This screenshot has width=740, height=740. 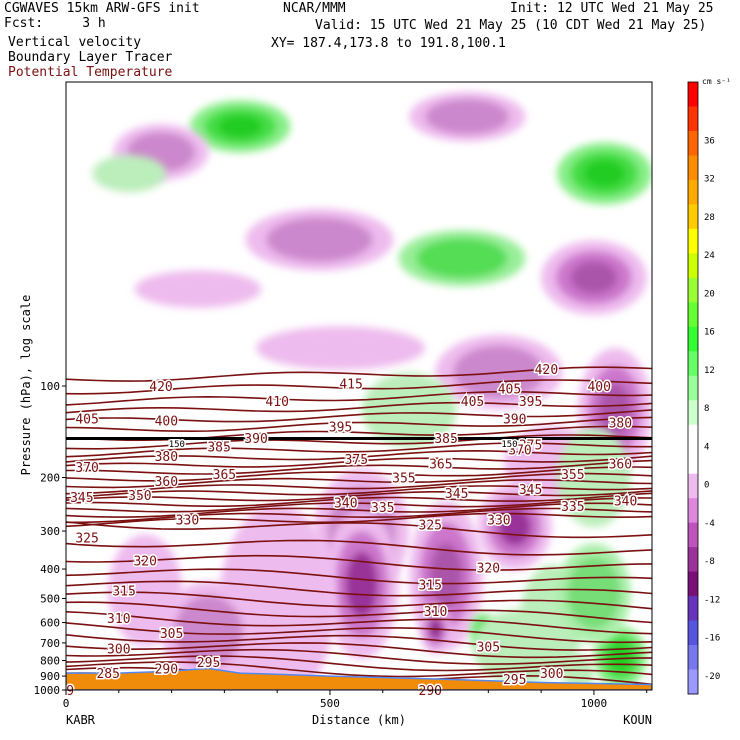 What do you see at coordinates (50, 569) in the screenshot?
I see `y-tick-label: 400` at bounding box center [50, 569].